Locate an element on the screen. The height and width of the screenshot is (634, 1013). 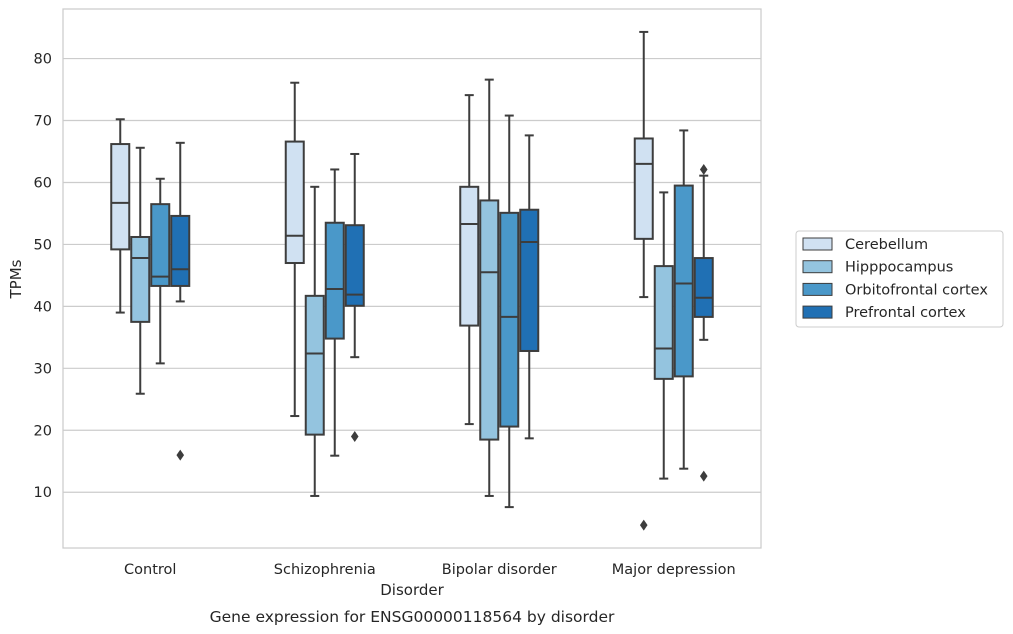
legend-label: Cerebellum is located at coordinates (886, 245).